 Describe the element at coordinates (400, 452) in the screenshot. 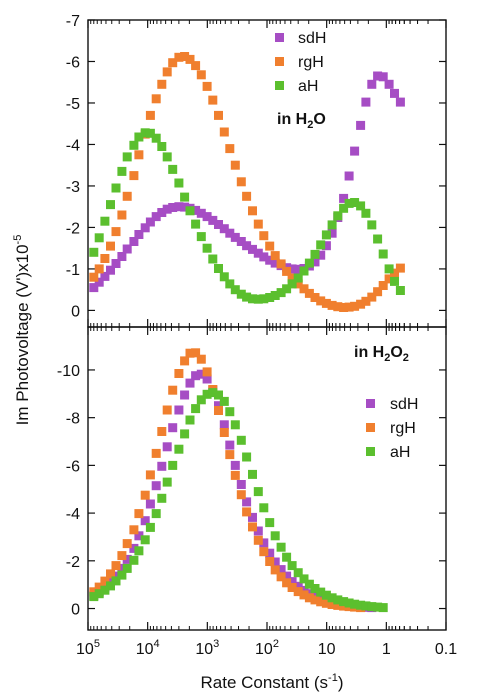

I see `bottom-legend-label-aH: aH` at that location.